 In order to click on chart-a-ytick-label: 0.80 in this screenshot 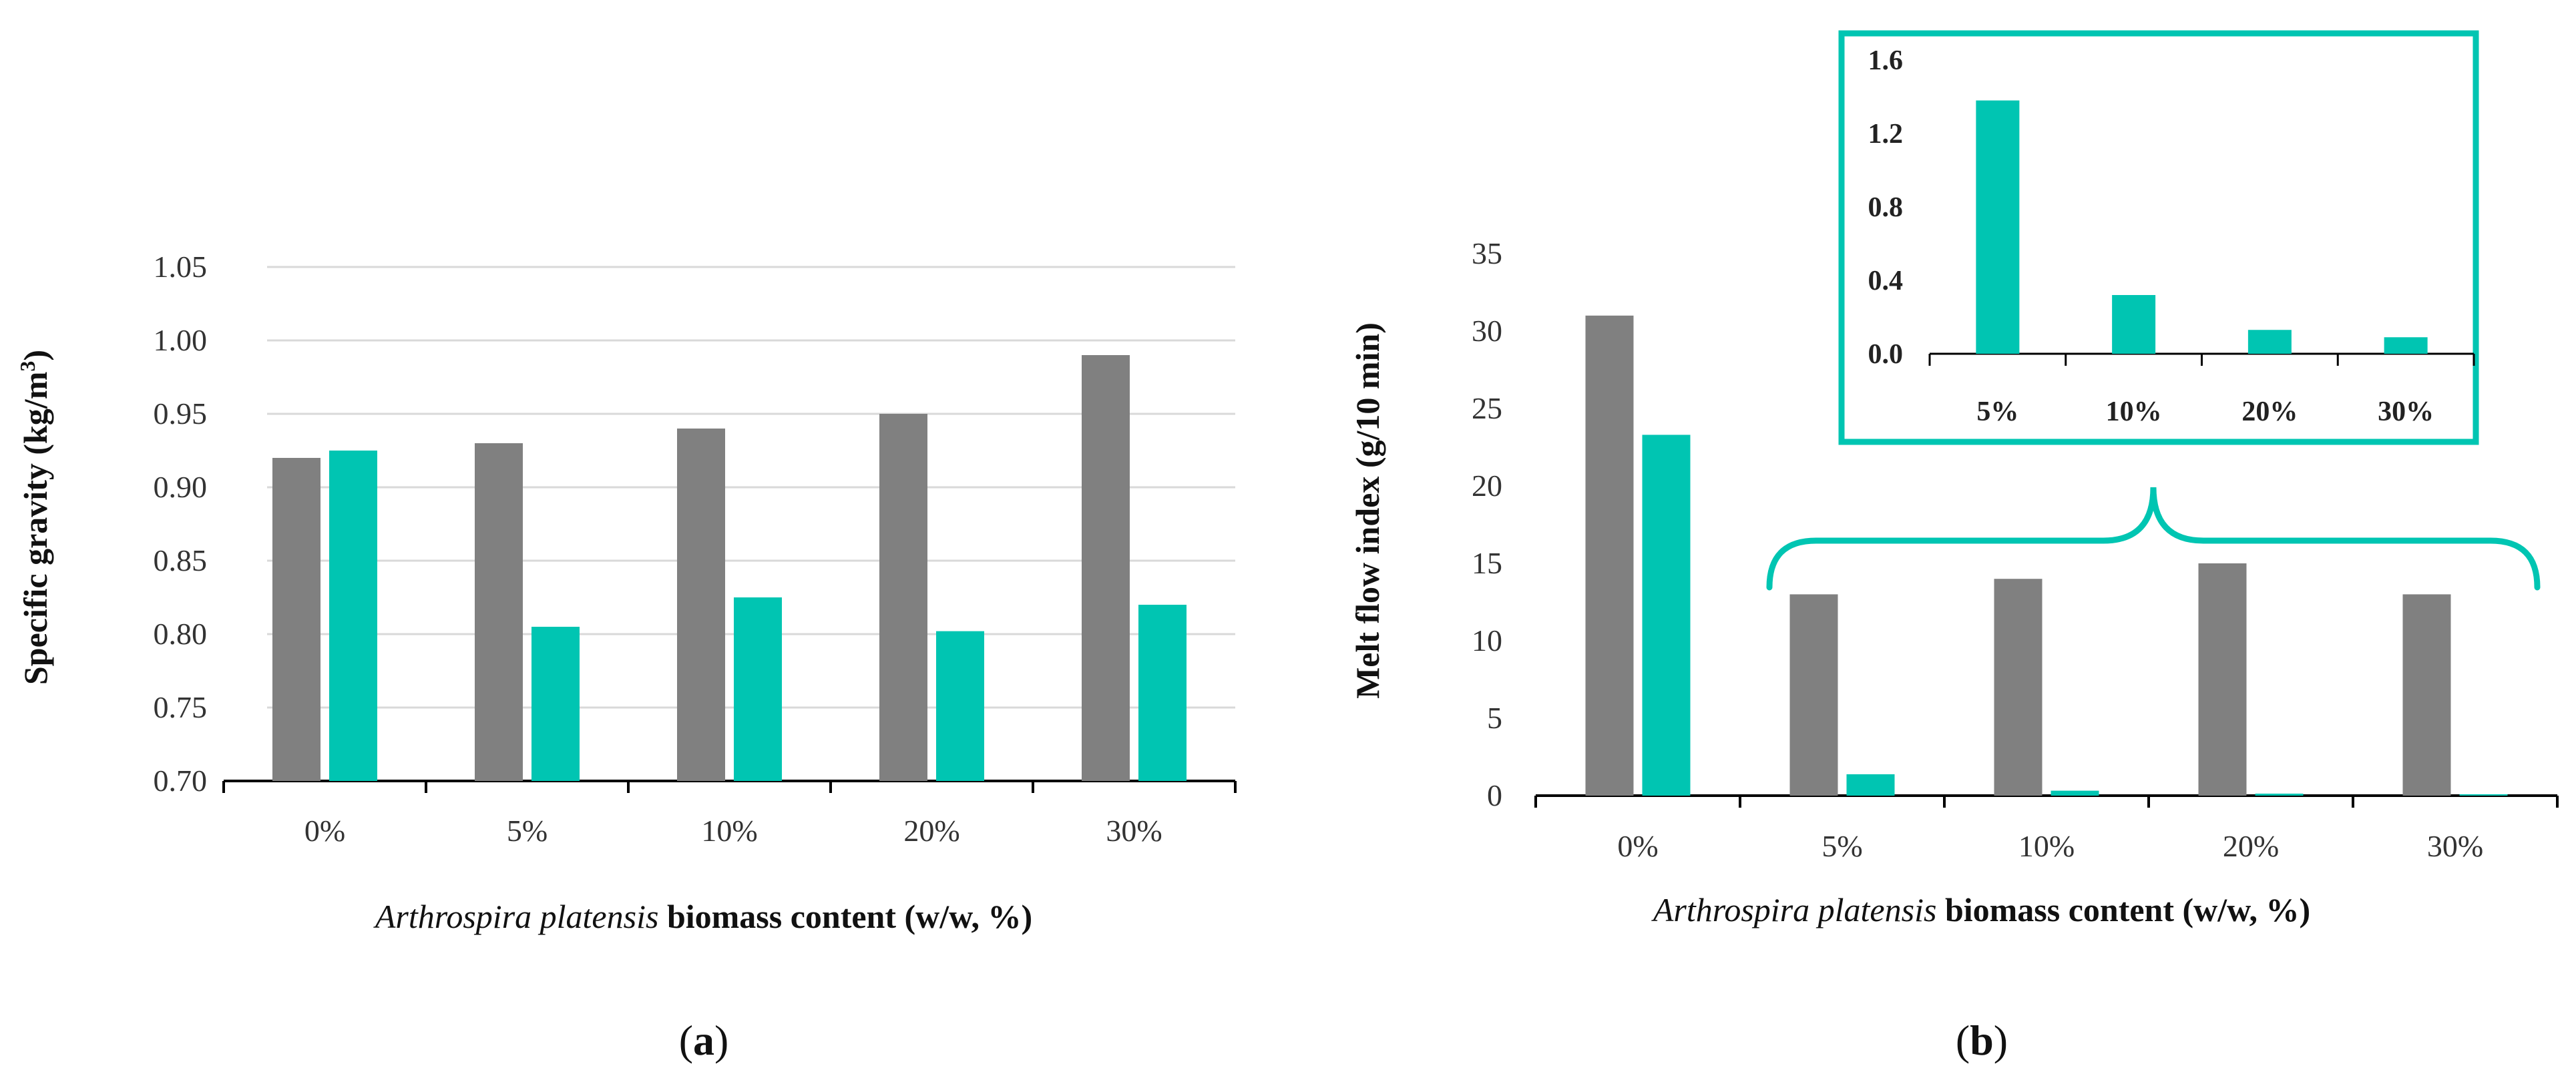, I will do `click(181, 634)`.